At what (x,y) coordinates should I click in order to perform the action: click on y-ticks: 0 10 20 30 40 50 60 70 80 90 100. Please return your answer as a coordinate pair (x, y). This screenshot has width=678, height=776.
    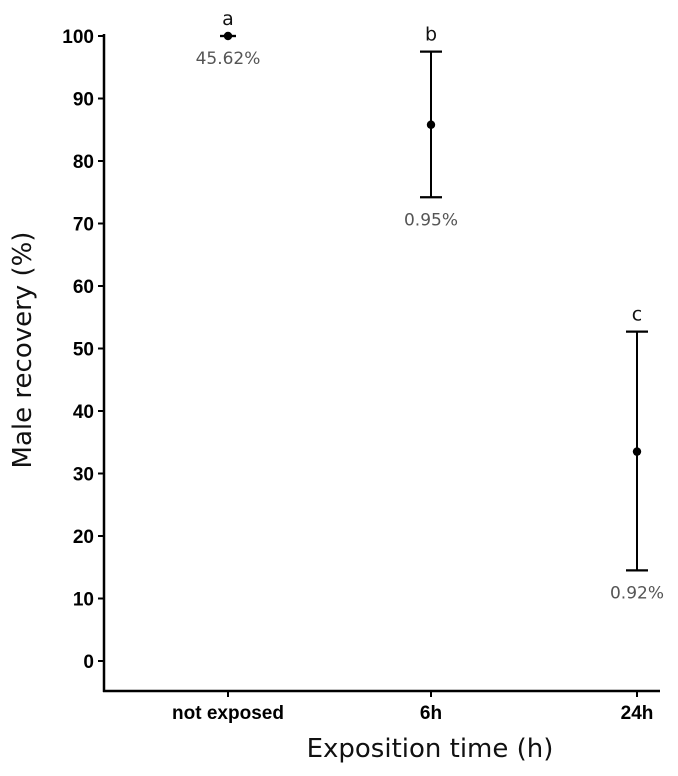
    Looking at the image, I should click on (83, 350).